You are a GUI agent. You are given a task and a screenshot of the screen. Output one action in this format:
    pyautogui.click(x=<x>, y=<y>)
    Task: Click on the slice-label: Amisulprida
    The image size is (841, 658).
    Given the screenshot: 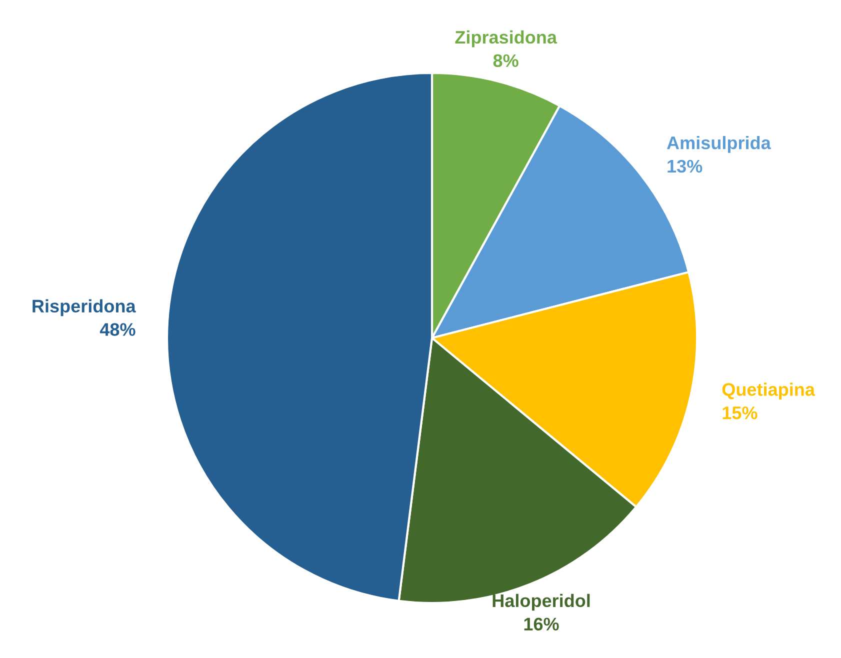 What is the action you would take?
    pyautogui.click(x=718, y=144)
    